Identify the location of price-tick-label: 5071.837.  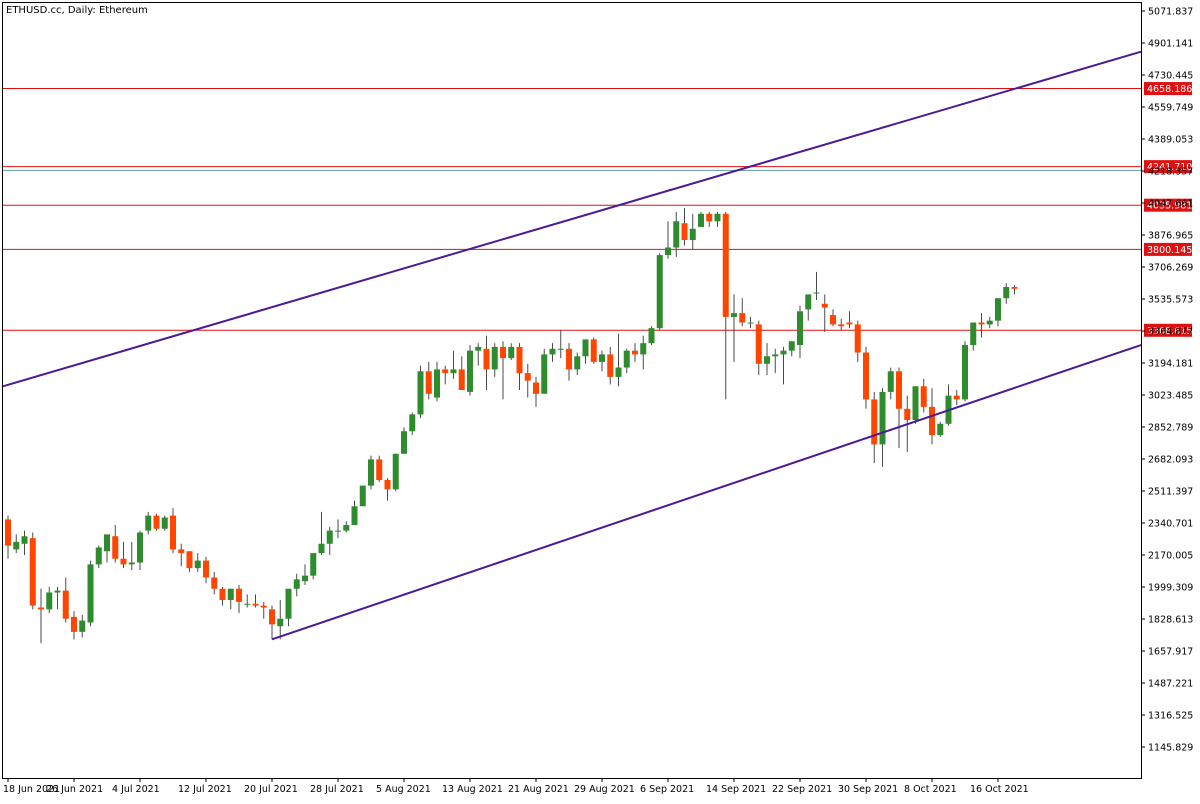
(1170, 12).